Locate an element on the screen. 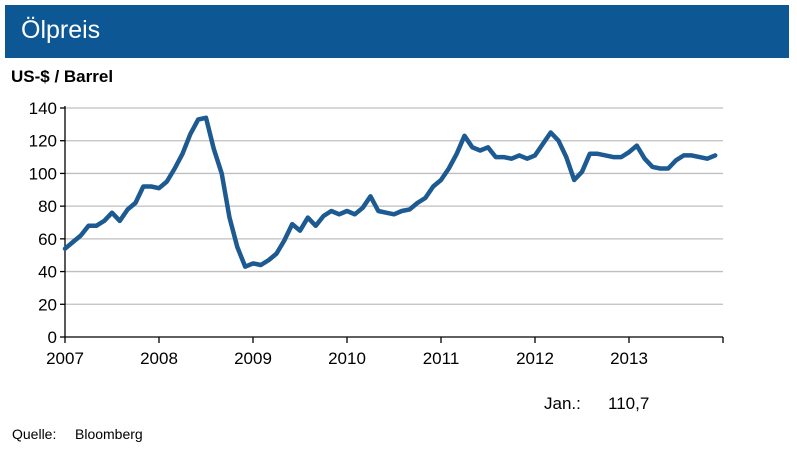 This screenshot has width=797, height=456. y-tick-label: 120 is located at coordinates (43, 141).